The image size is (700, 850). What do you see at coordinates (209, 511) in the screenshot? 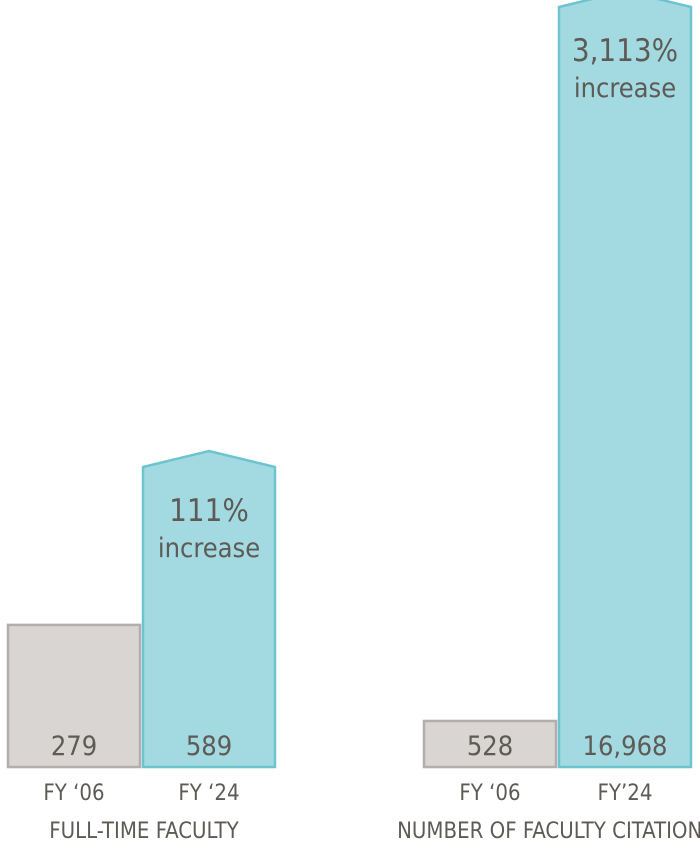
I see `faculty-increase-percent: 111%` at bounding box center [209, 511].